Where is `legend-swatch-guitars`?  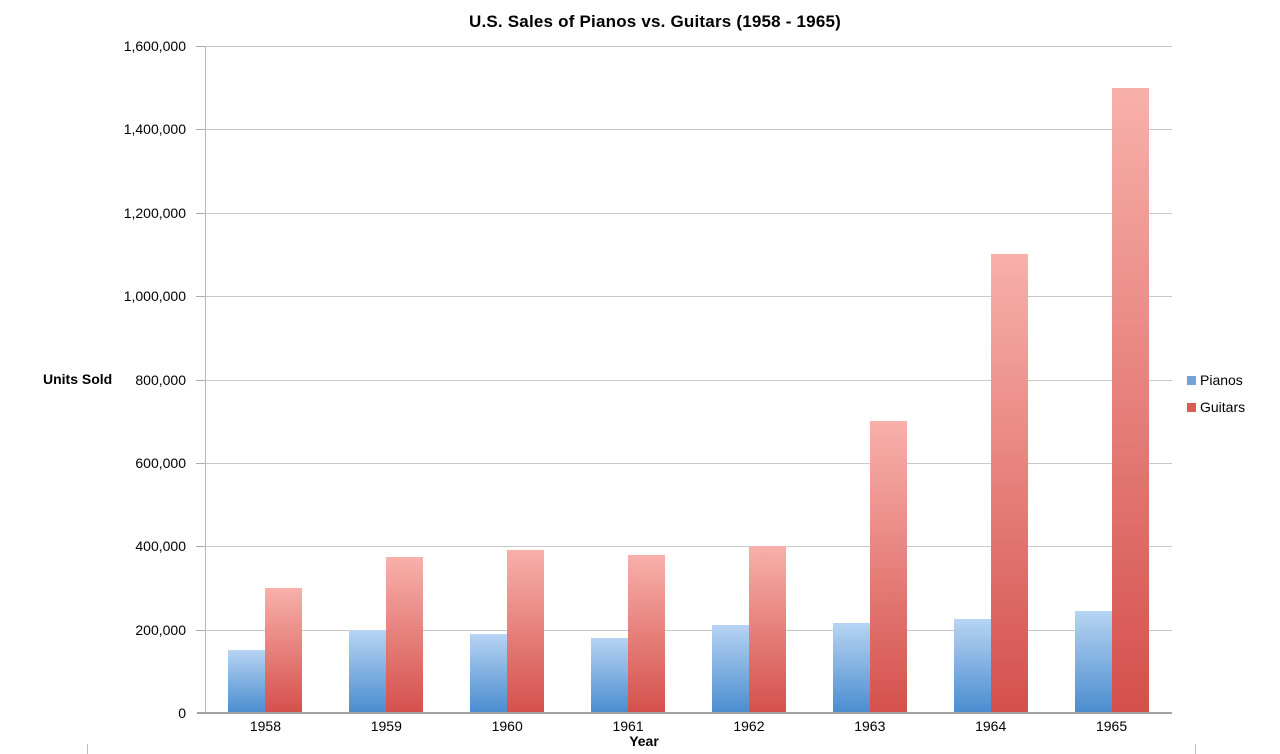 legend-swatch-guitars is located at coordinates (1191, 407).